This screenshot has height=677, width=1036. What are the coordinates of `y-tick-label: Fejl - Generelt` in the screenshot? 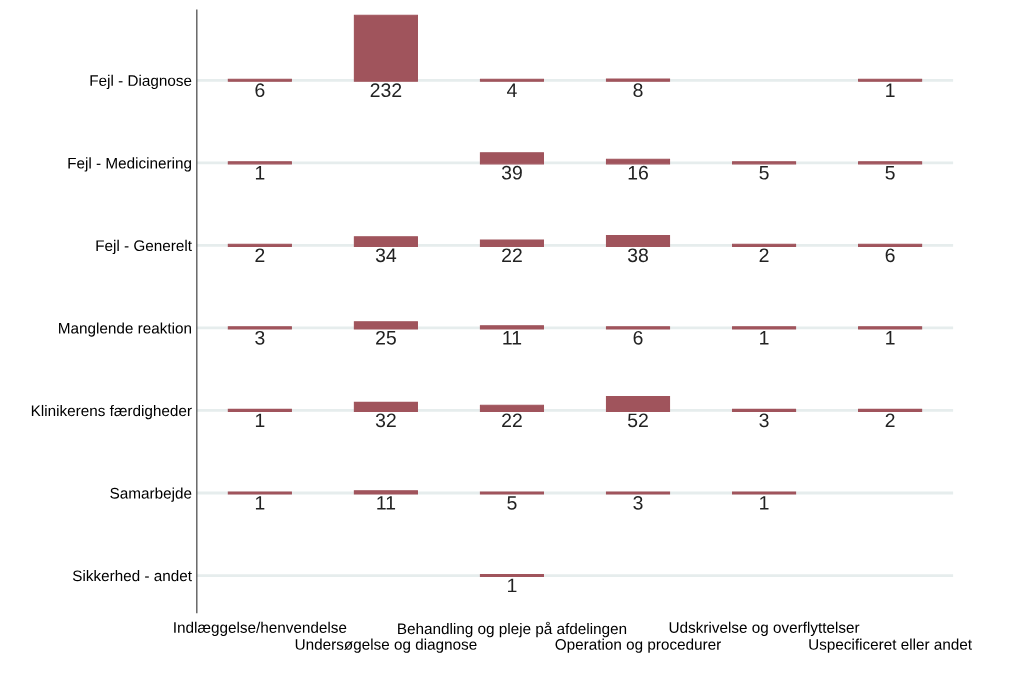 It's located at (144, 247).